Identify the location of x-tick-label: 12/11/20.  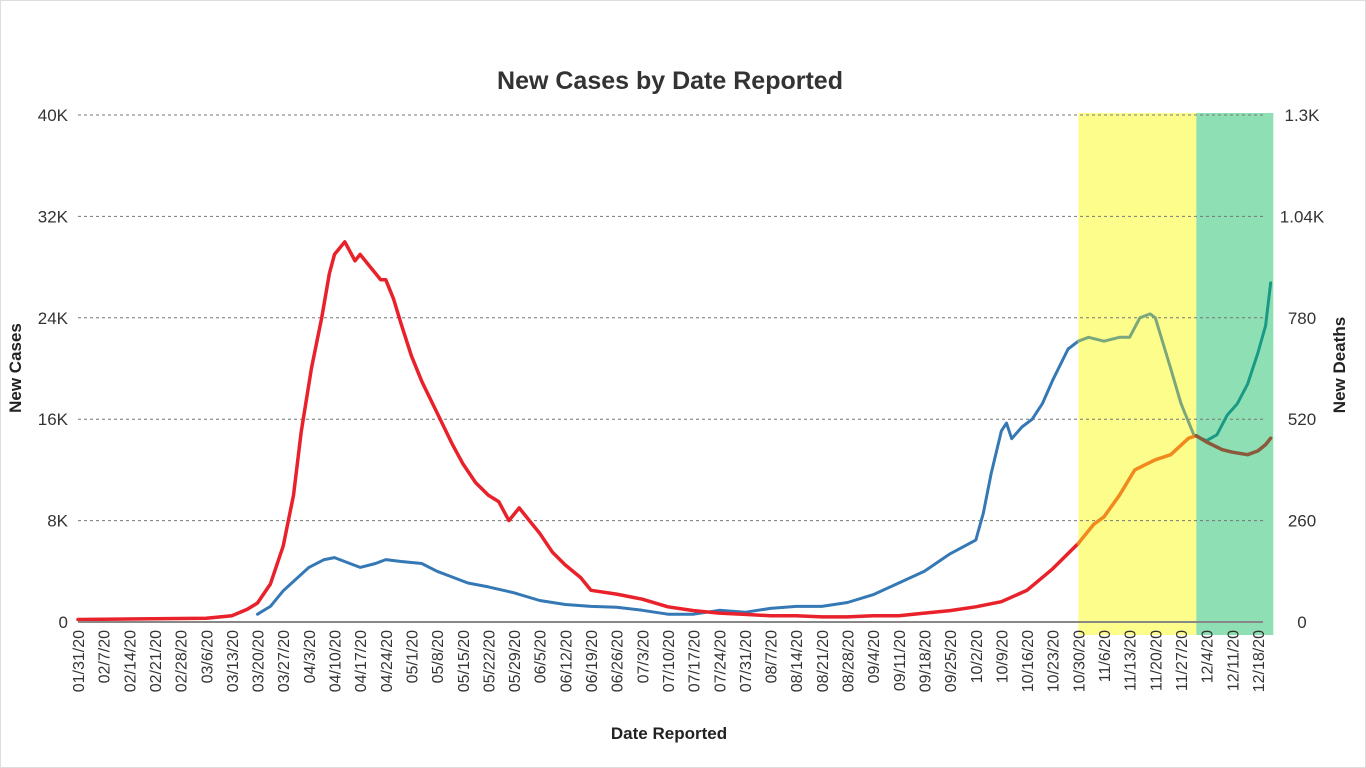
(1233, 660).